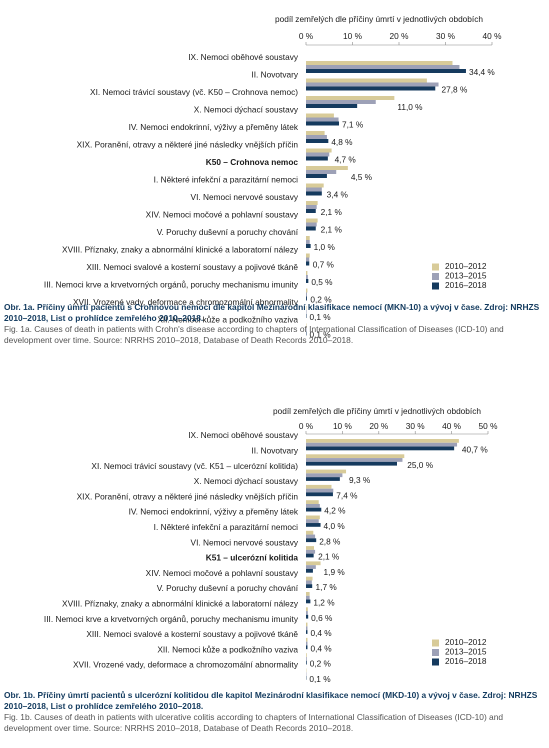  What do you see at coordinates (321, 664) in the screenshot?
I see `value-label: 0,2 %` at bounding box center [321, 664].